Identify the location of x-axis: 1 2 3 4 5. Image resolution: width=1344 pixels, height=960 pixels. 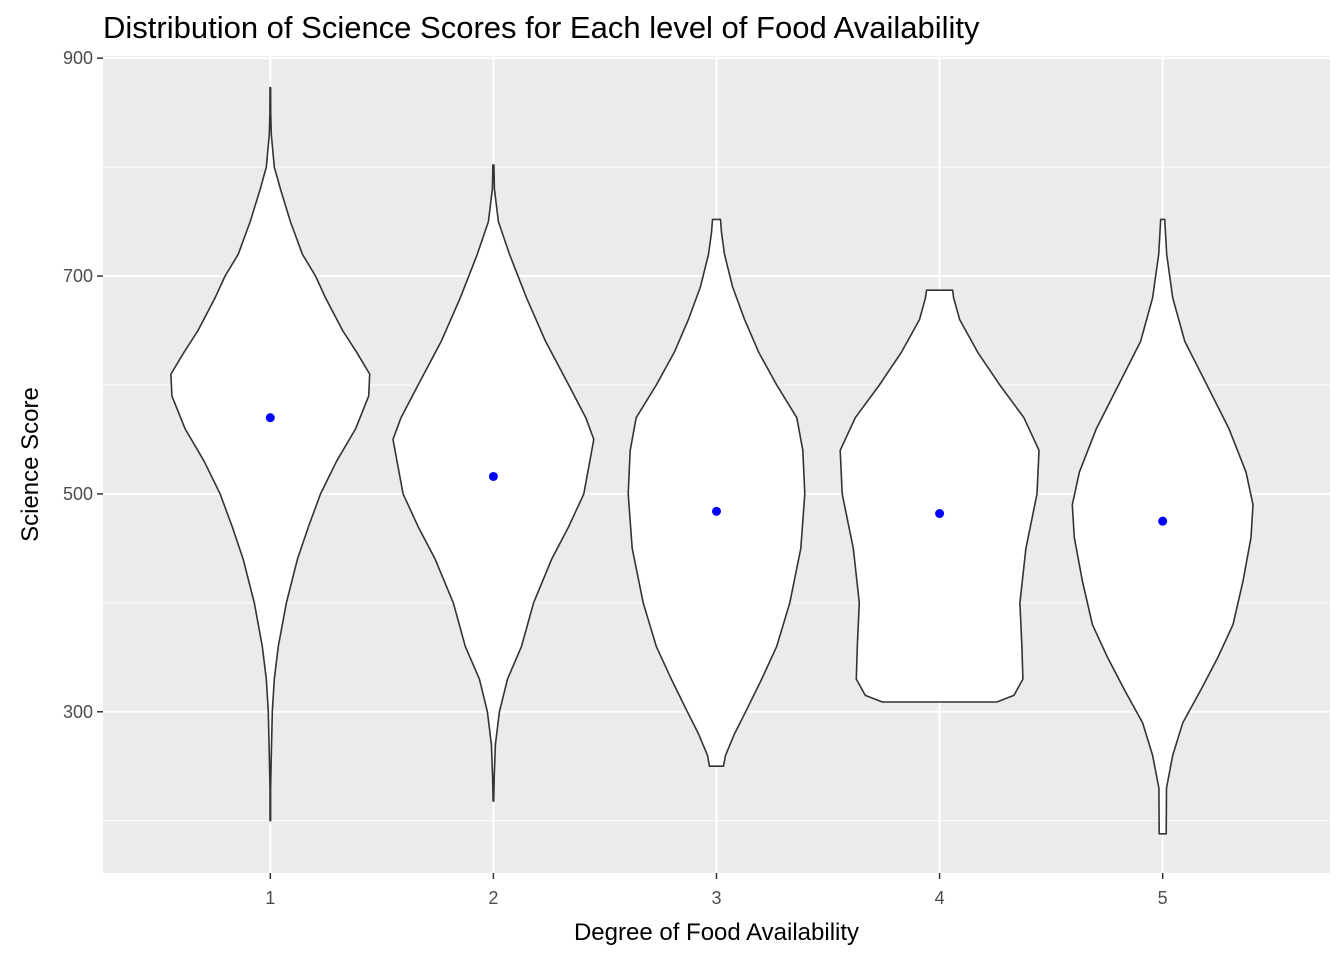
(716, 890).